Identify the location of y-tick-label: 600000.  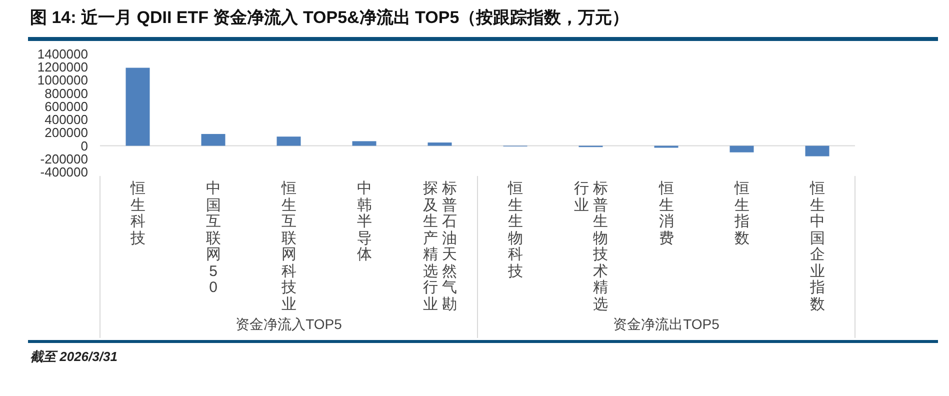
(66, 106).